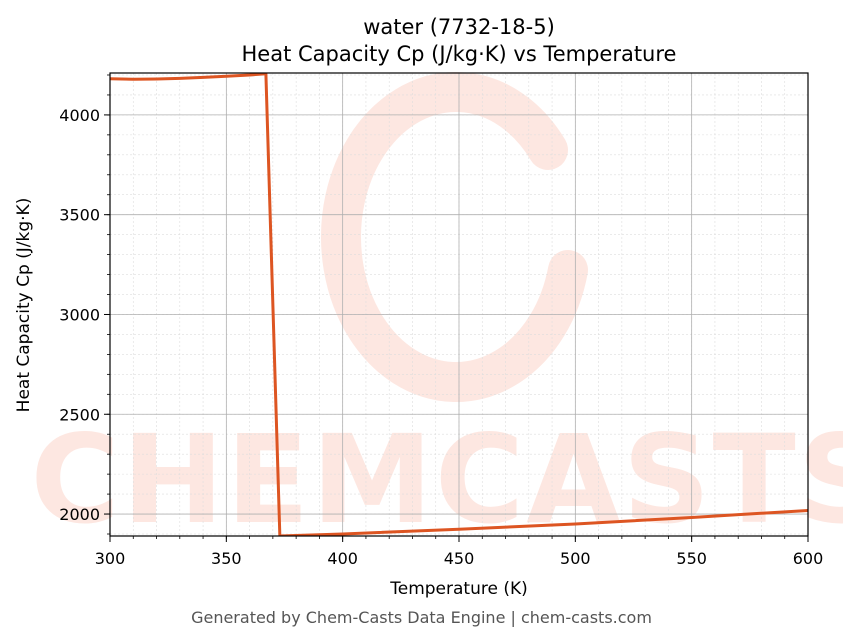 The image size is (843, 644). What do you see at coordinates (808, 558) in the screenshot?
I see `x-tick-label: 600` at bounding box center [808, 558].